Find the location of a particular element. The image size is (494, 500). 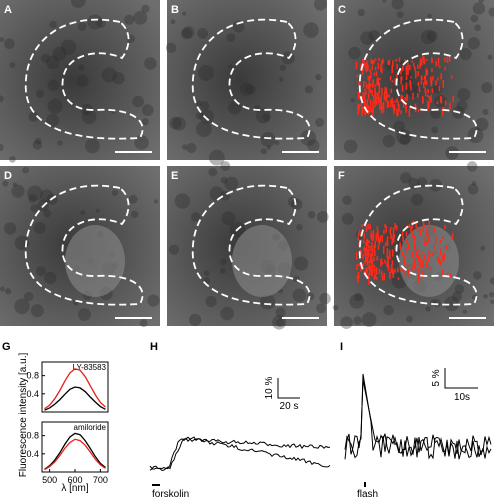

spectrum is located at coordinates (75, 451).